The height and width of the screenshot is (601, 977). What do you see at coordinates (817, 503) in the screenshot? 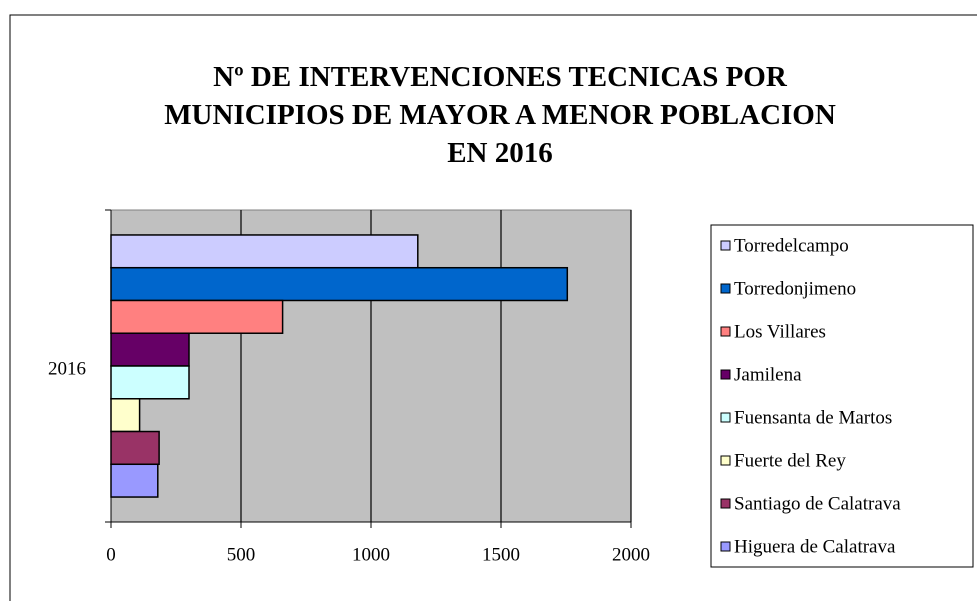
I see `legend-label: Santiago de Calatrava` at bounding box center [817, 503].